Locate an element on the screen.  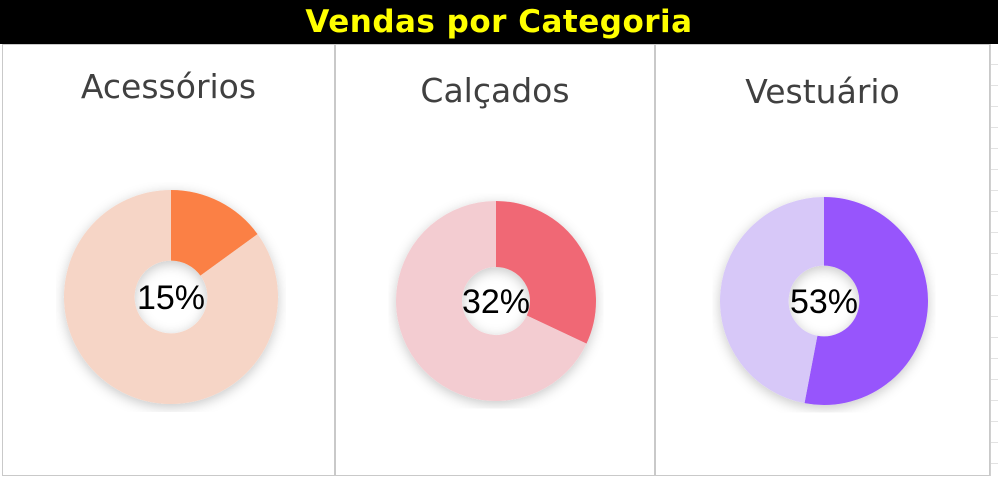
panel-title: Vestuário is located at coordinates (822, 91).